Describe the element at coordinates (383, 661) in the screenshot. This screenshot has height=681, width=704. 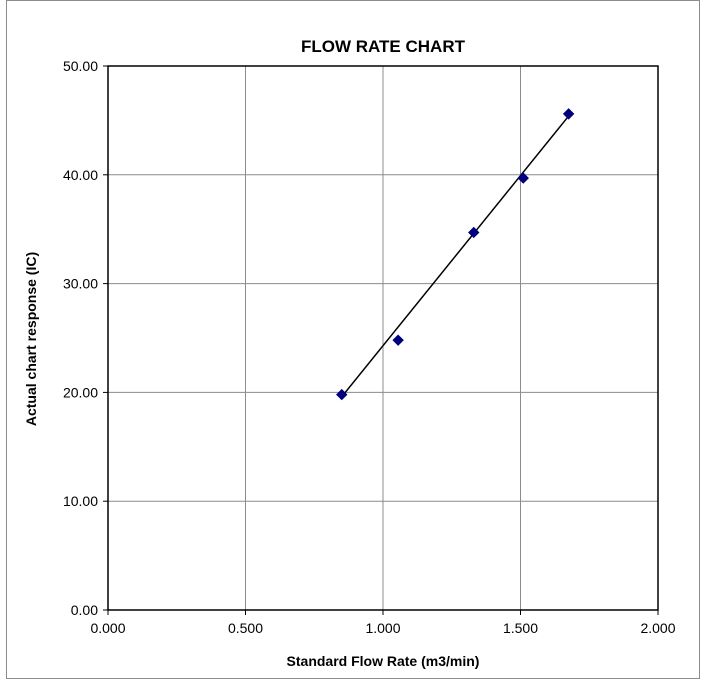
I see `x-axis-label: Standard Flow Rate (m3/min)` at that location.